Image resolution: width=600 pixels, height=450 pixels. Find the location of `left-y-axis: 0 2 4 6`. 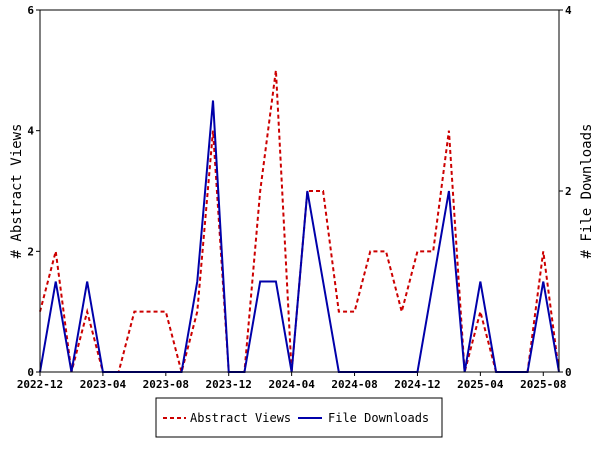

left-y-axis: 0 2 4 6 is located at coordinates (33, 191).